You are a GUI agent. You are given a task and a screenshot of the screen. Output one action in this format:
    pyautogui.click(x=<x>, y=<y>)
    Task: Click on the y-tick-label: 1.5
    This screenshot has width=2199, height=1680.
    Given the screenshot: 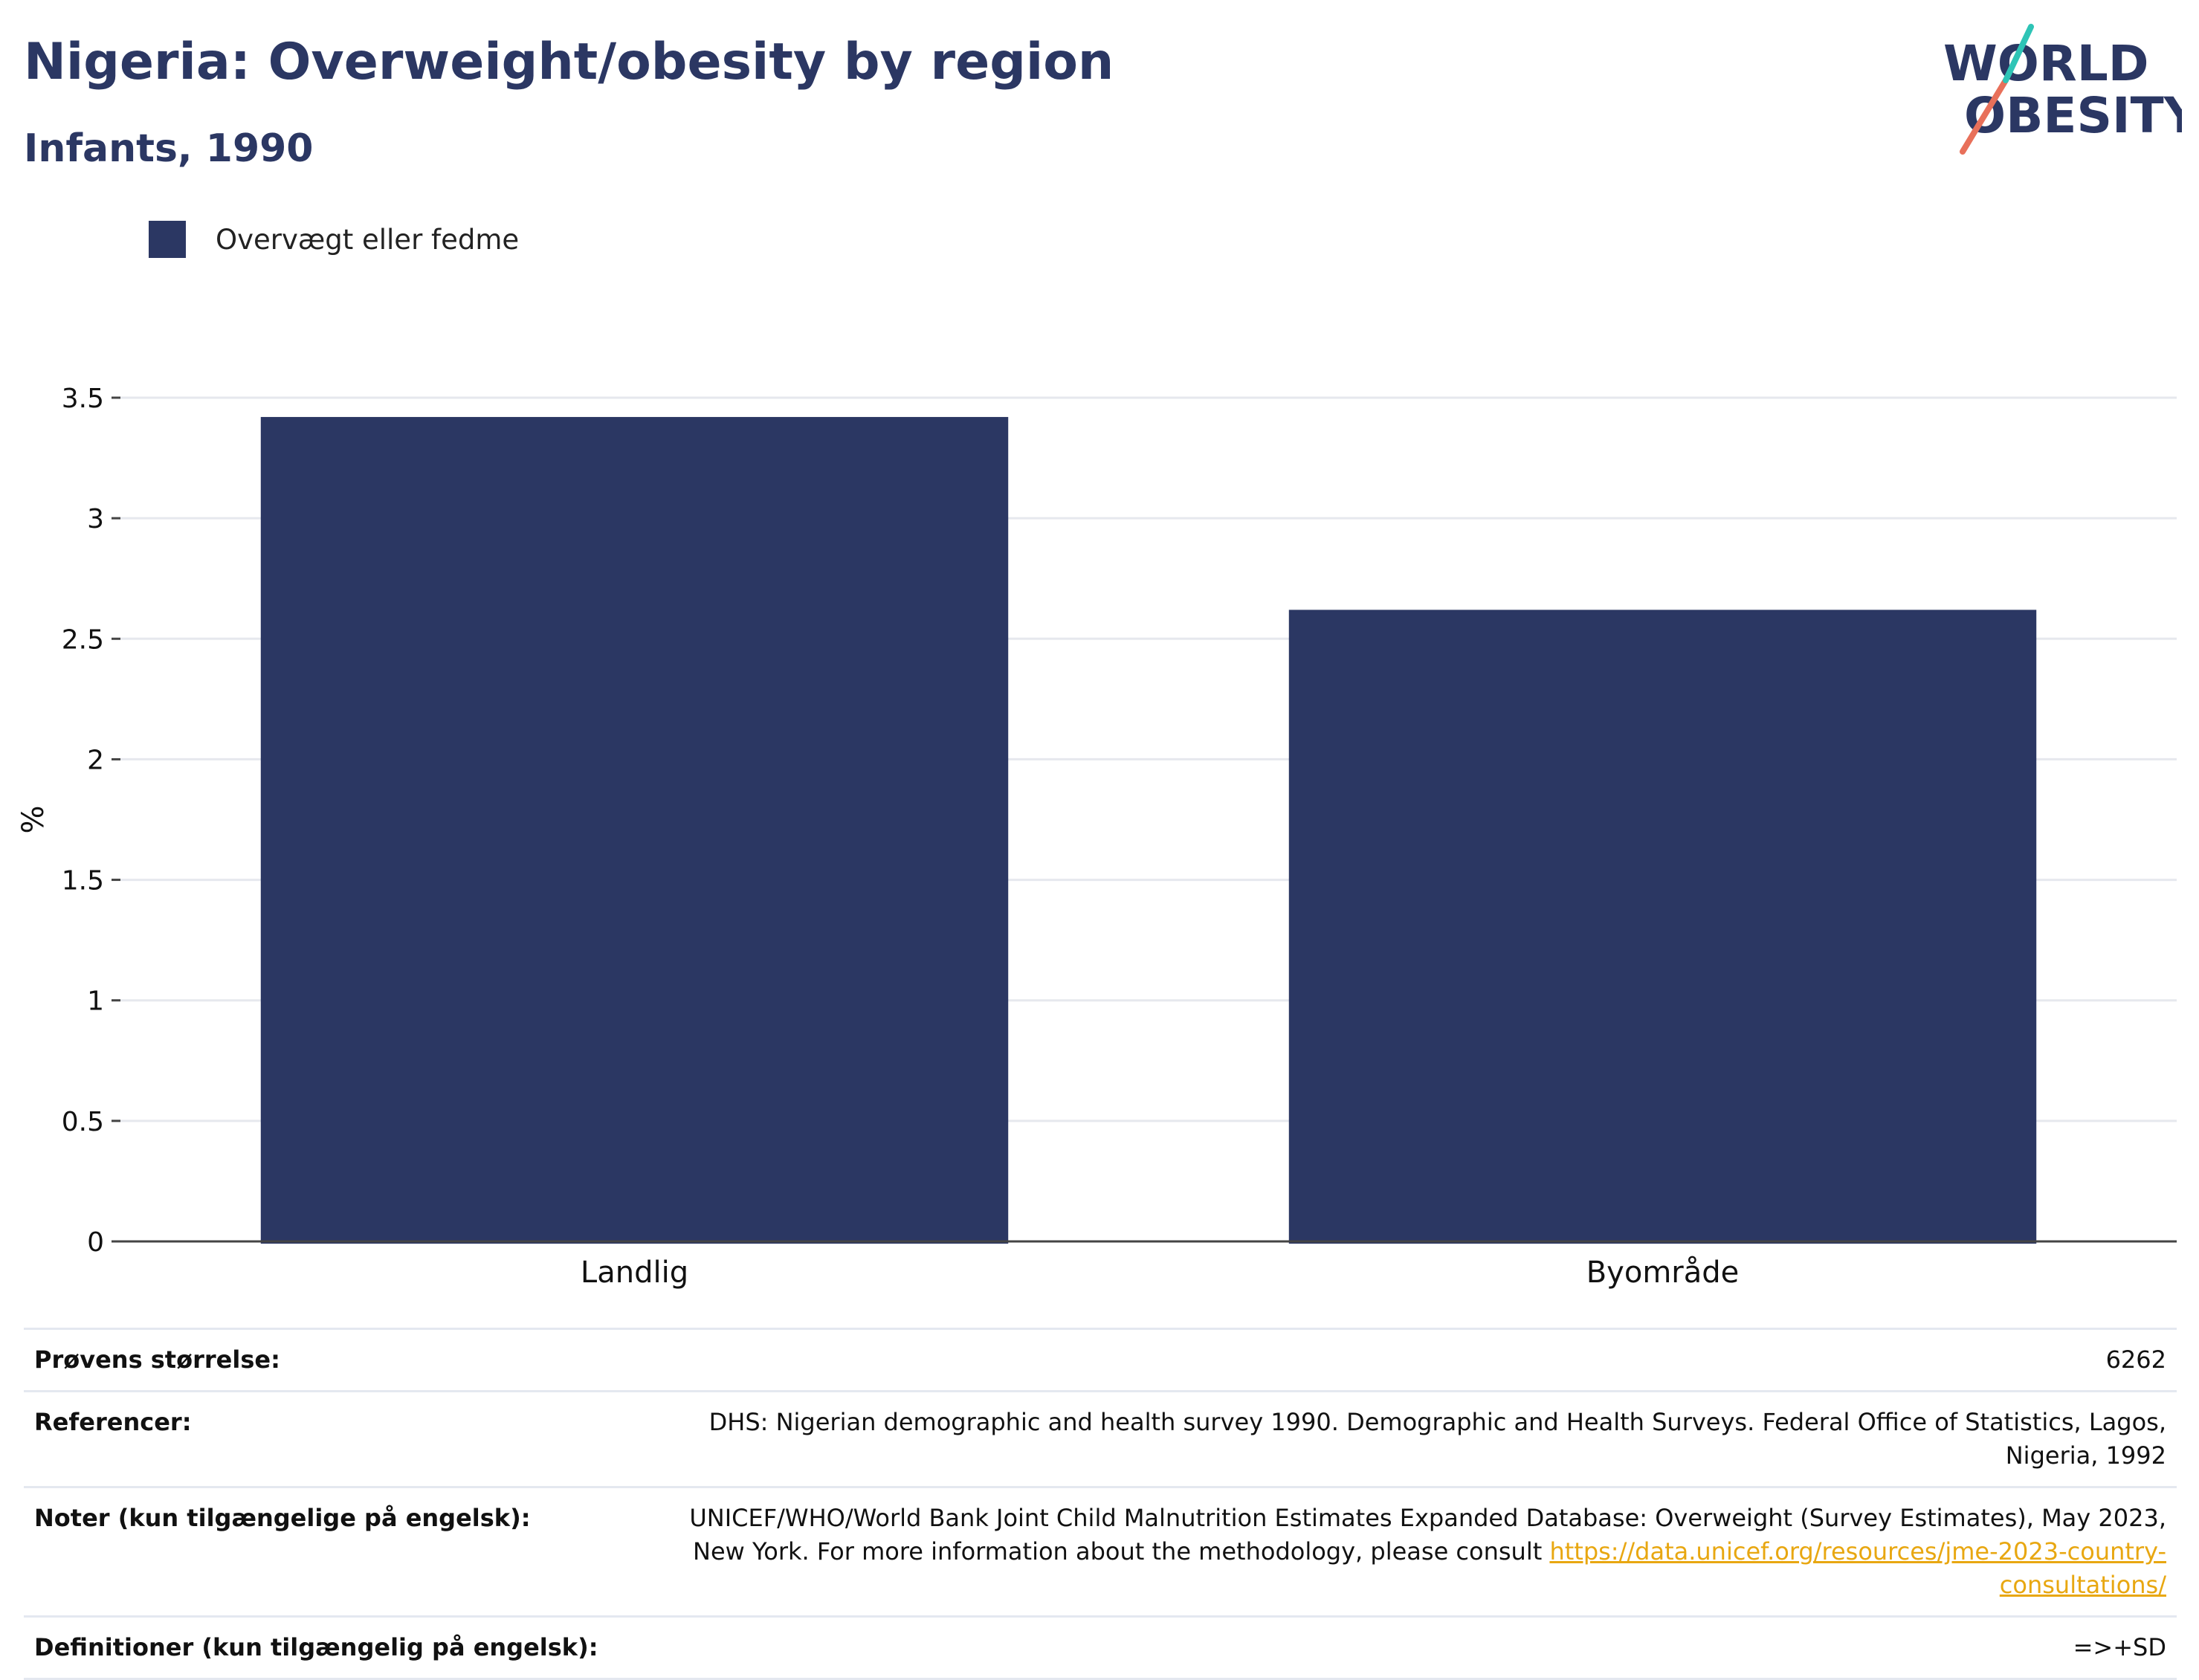 What is the action you would take?
    pyautogui.click(x=83, y=881)
    